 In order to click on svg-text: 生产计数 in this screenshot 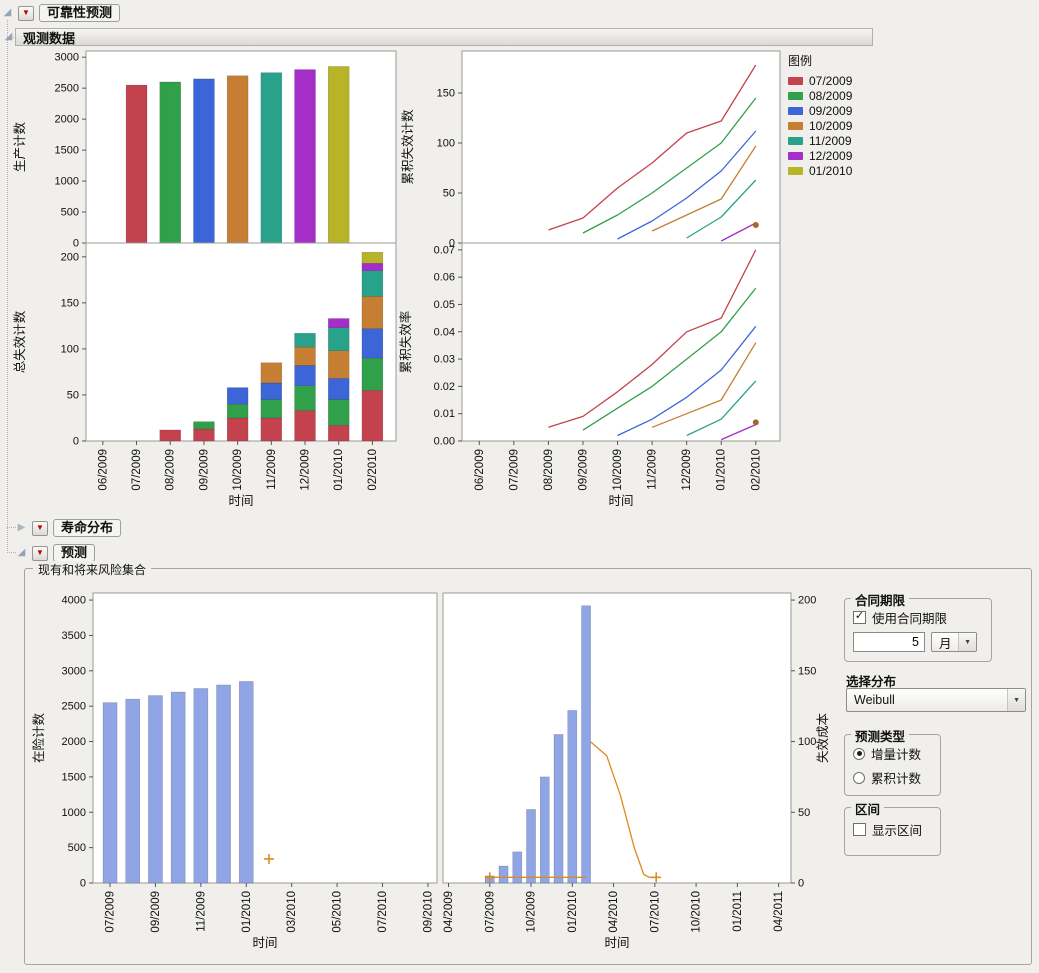, I will do `click(19, 147)`.